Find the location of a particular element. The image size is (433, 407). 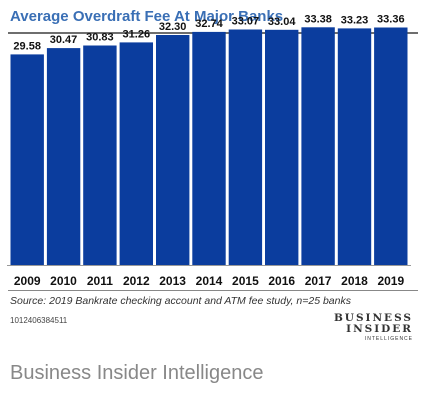

x-tick-2015: 2015 is located at coordinates (245, 281).